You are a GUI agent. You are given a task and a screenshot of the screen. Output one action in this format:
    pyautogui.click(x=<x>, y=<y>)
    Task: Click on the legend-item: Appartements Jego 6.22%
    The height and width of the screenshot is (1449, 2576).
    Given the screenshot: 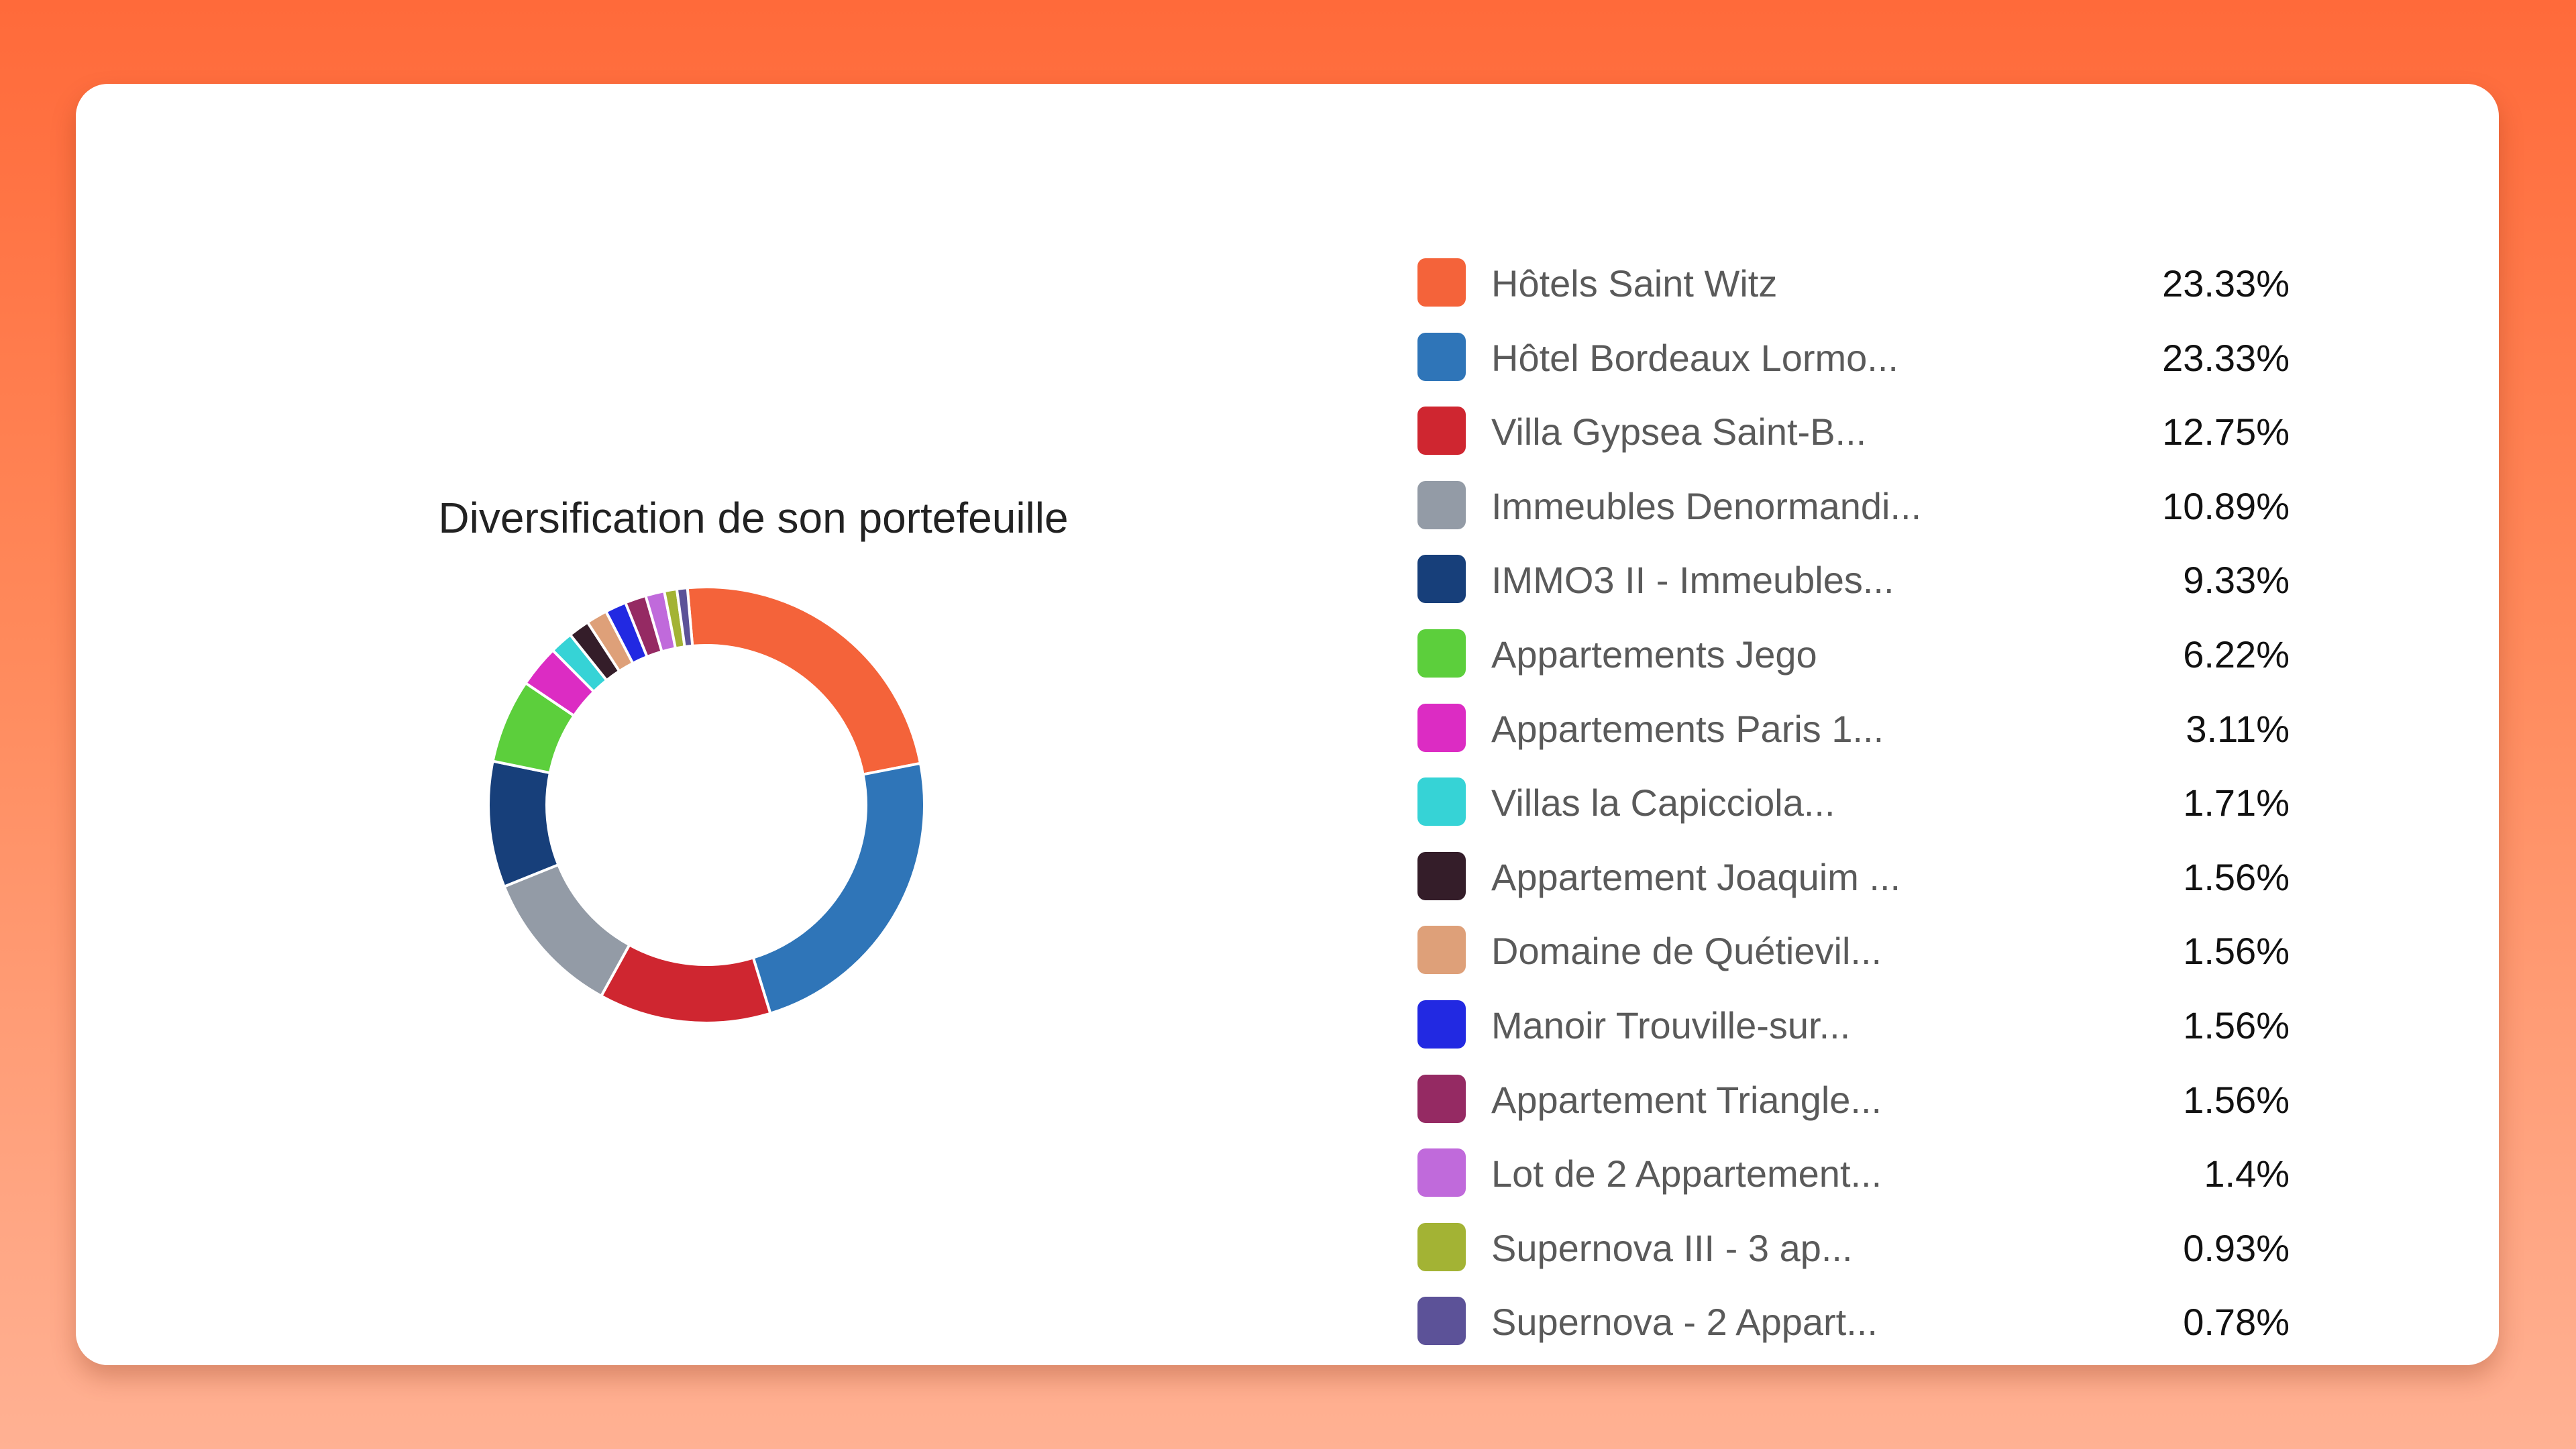 What is the action you would take?
    pyautogui.click(x=1853, y=646)
    